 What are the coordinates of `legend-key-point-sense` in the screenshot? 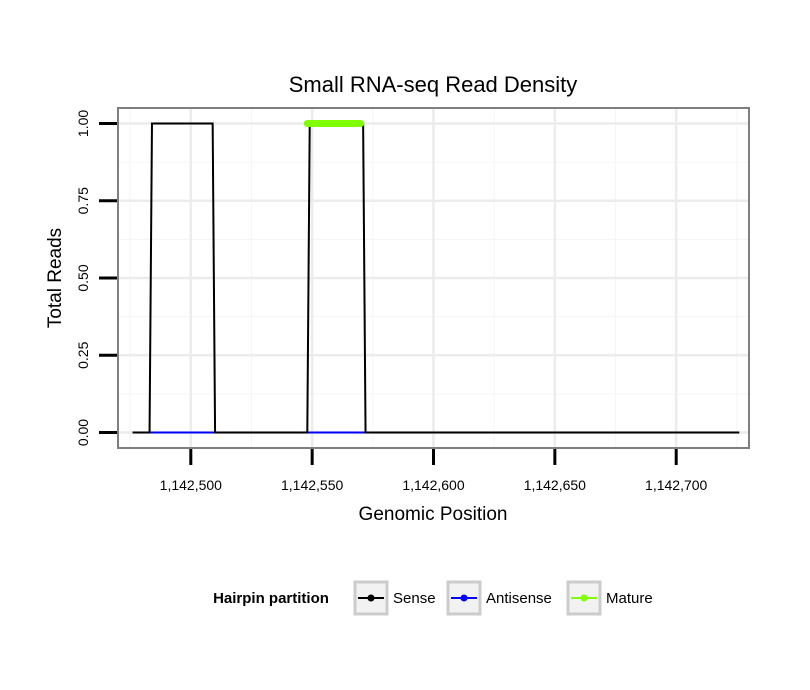 It's located at (371, 598).